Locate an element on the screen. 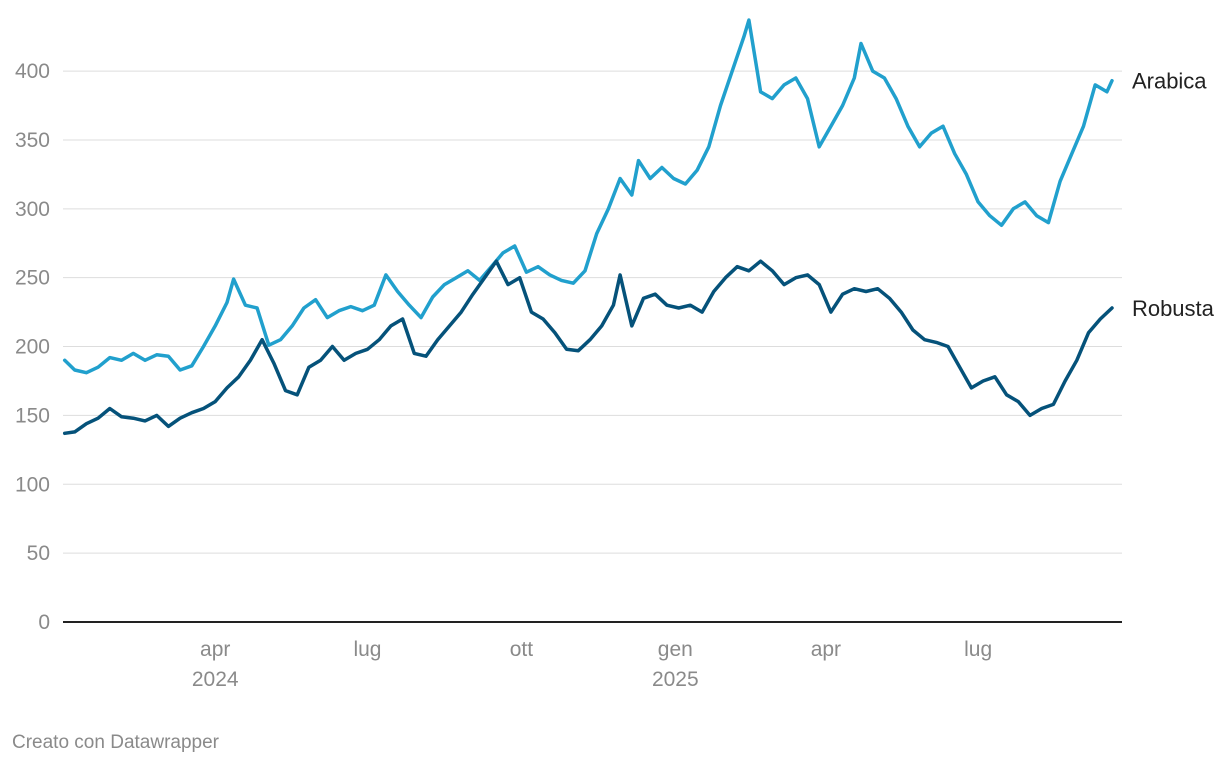 The height and width of the screenshot is (768, 1220). x-tick-0: apr is located at coordinates (215, 649).